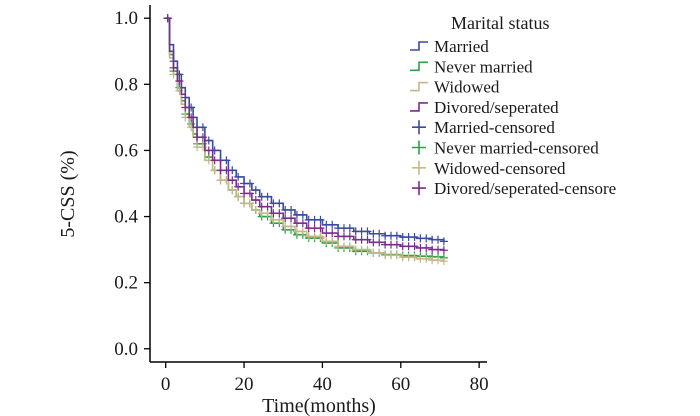 This screenshot has width=700, height=416. What do you see at coordinates (319, 405) in the screenshot?
I see `x-axis-label: Time(months)` at bounding box center [319, 405].